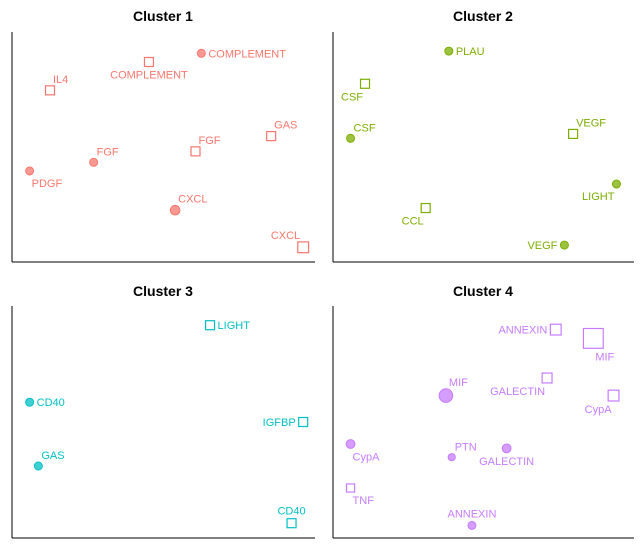 The height and width of the screenshot is (550, 641). What do you see at coordinates (163, 16) in the screenshot?
I see `panel-title: Cluster 1` at bounding box center [163, 16].